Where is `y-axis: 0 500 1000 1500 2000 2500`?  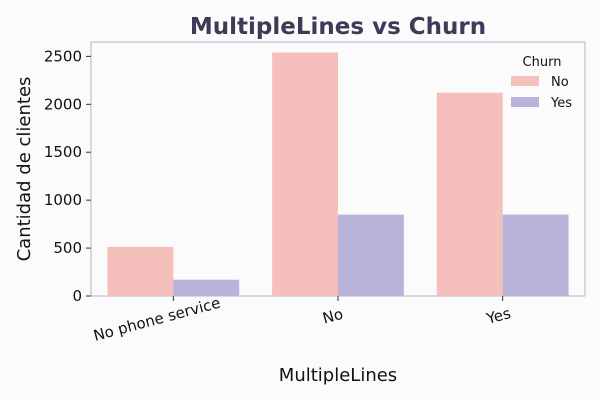 y-axis: 0 500 1000 1500 2000 2500 is located at coordinates (67, 176).